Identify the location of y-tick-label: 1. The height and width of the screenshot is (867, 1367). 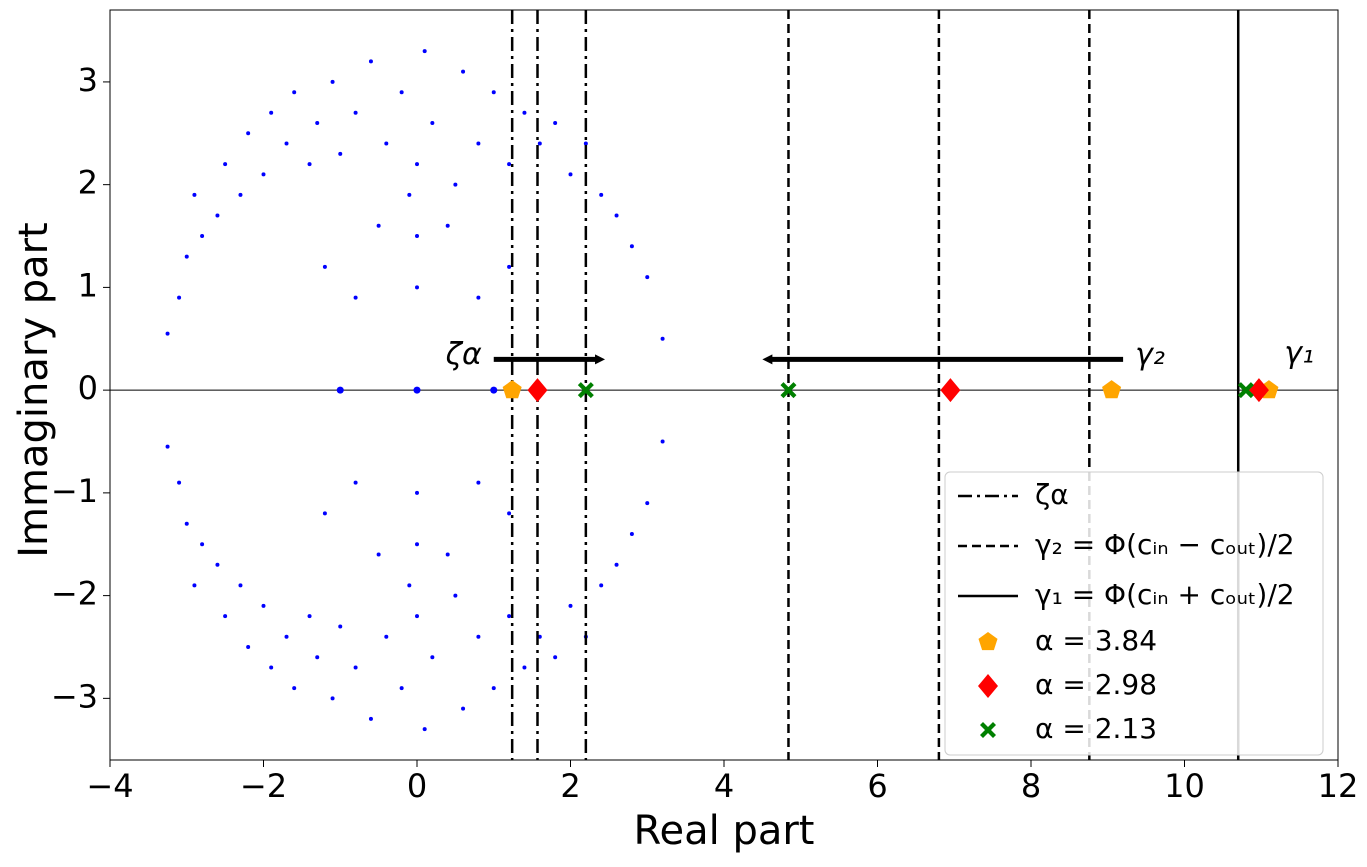
(88, 285).